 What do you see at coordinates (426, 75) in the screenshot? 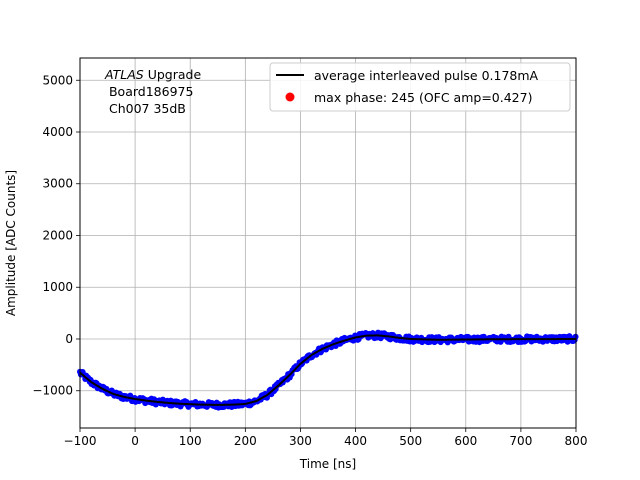
I see `legend-entry-average: average interleaved pulse 0.178mA` at bounding box center [426, 75].